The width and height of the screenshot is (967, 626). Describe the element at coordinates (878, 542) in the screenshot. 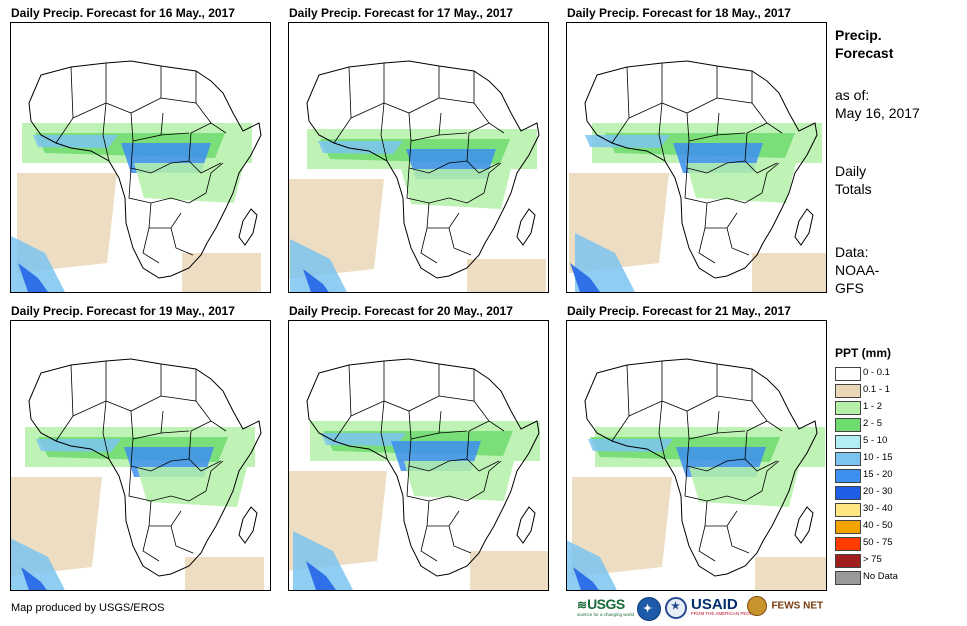

I see `legend-label: 50 - 75` at that location.